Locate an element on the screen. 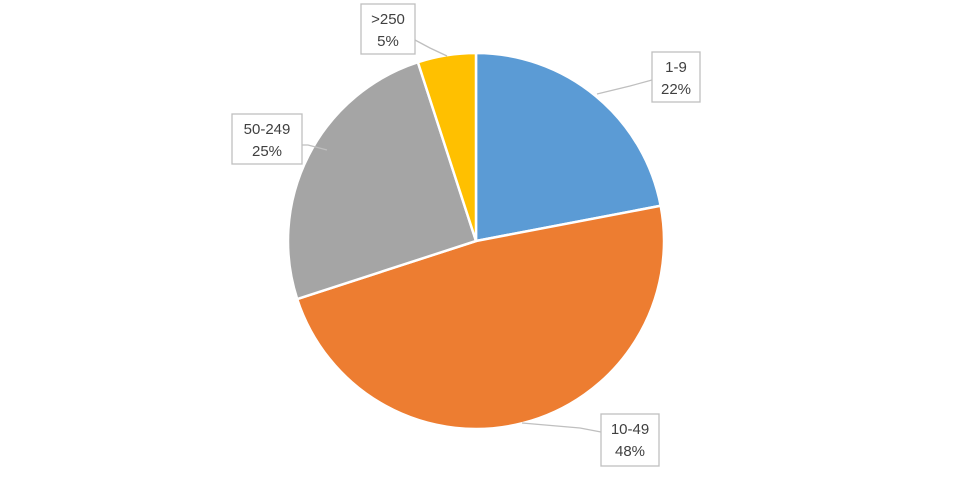  percent-label: 25% is located at coordinates (267, 151).